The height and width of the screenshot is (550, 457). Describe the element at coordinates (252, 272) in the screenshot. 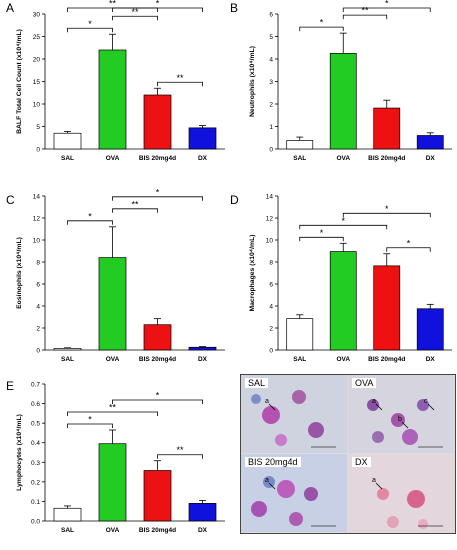

I see `y-axis-label: Macrophages (x10⁴/mL)` at that location.